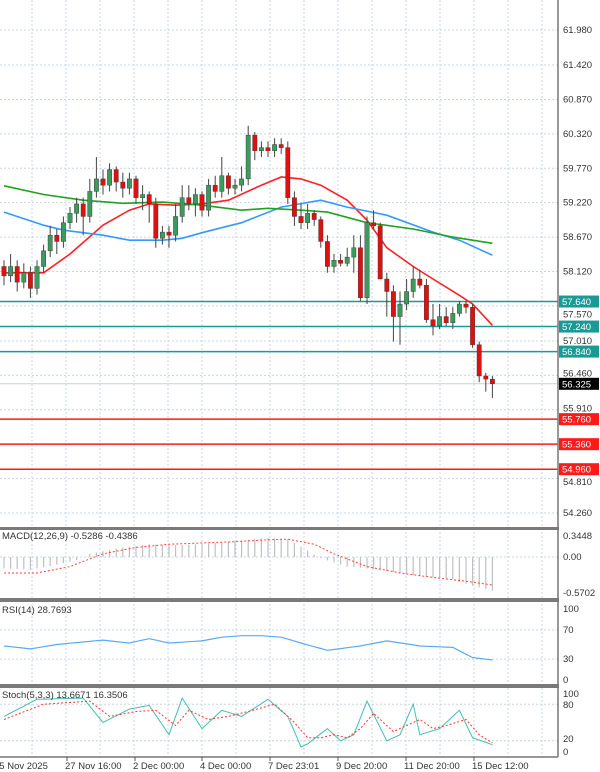 The image size is (600, 772). Describe the element at coordinates (577, 99) in the screenshot. I see `price-tick-label: 60.870` at that location.